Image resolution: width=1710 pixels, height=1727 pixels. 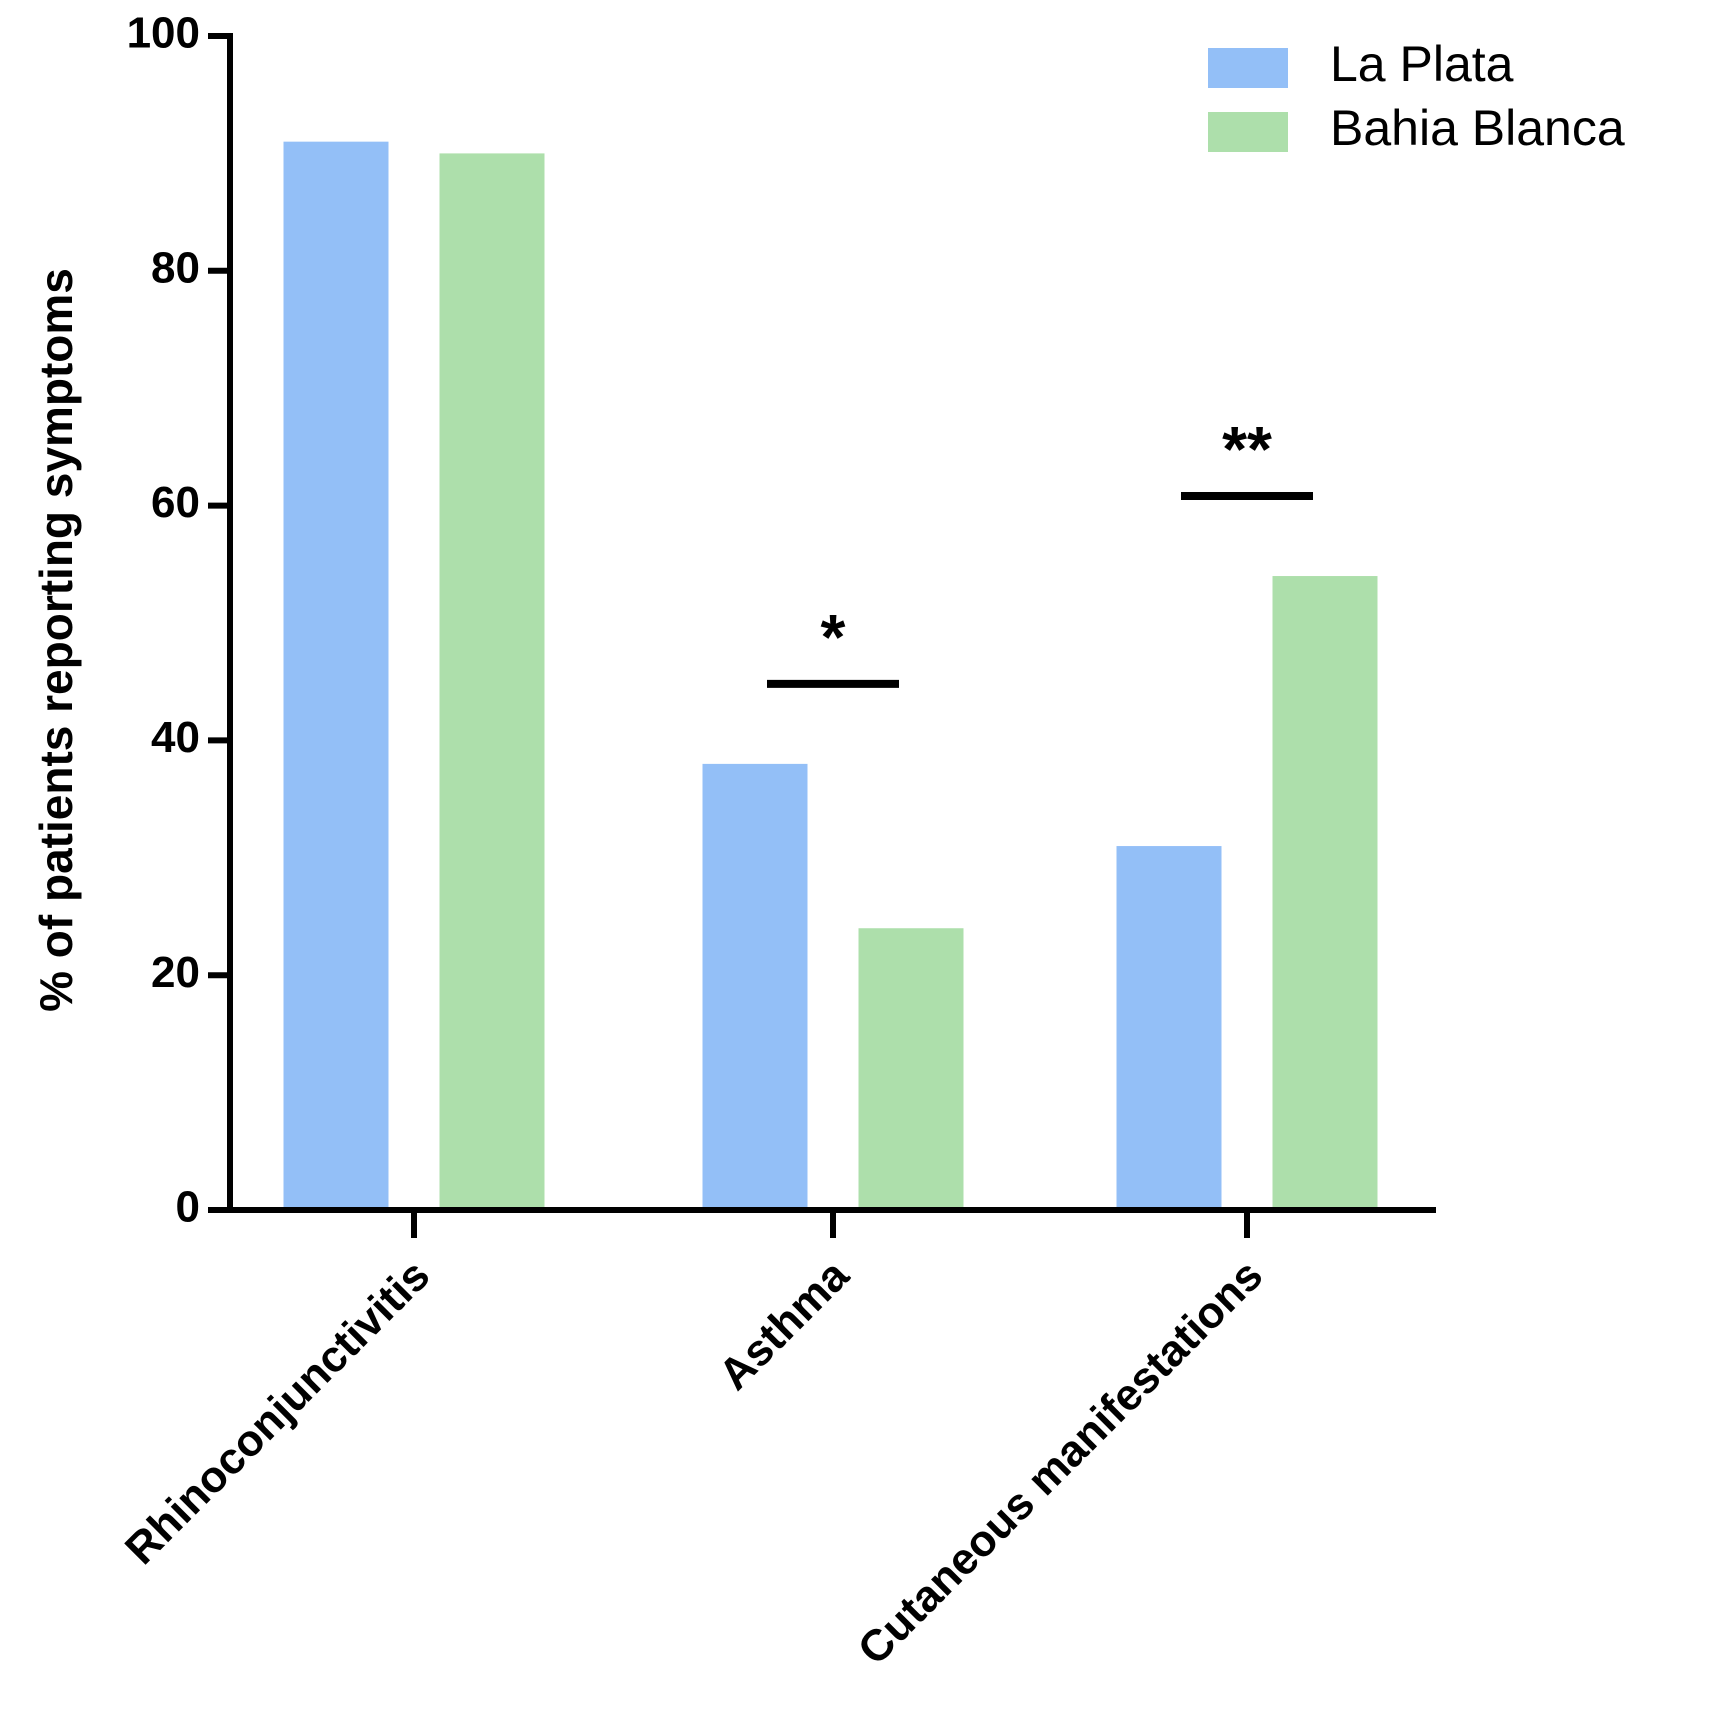 I want to click on y-tick-label: 0, so click(x=188, y=1207).